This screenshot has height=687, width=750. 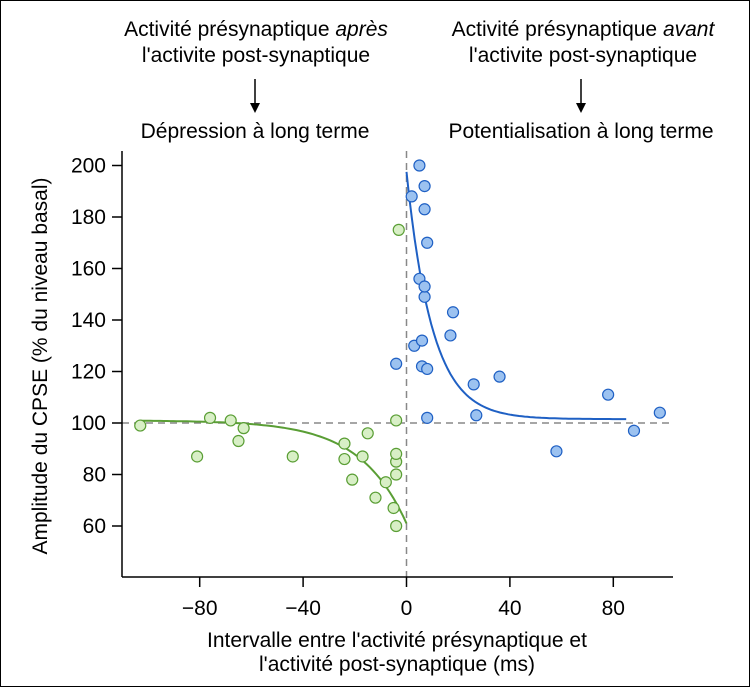 I want to click on y-tick-label: 200, so click(x=88, y=166).